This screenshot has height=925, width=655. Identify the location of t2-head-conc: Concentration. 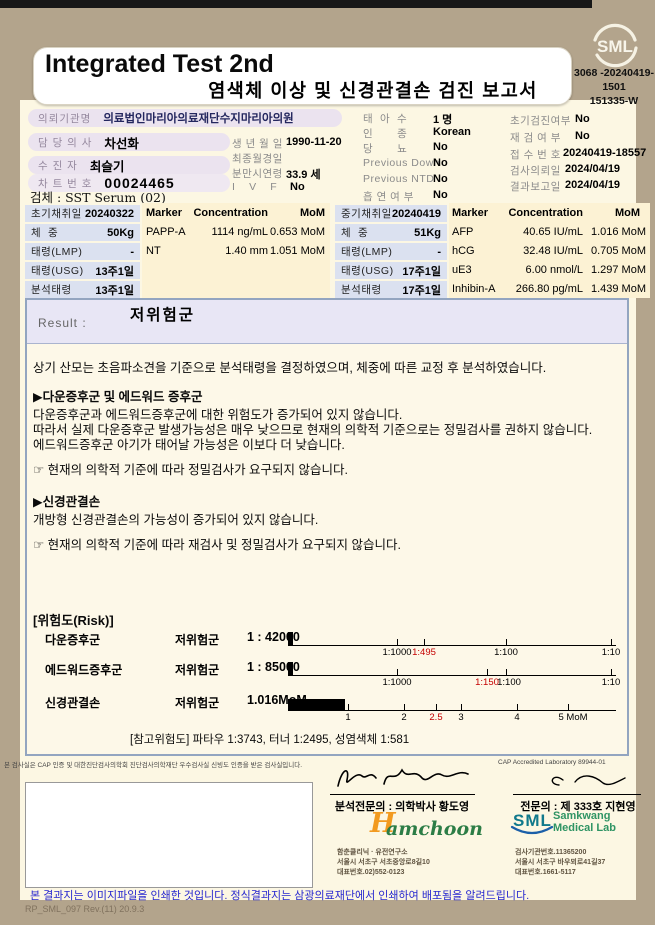
(545, 213).